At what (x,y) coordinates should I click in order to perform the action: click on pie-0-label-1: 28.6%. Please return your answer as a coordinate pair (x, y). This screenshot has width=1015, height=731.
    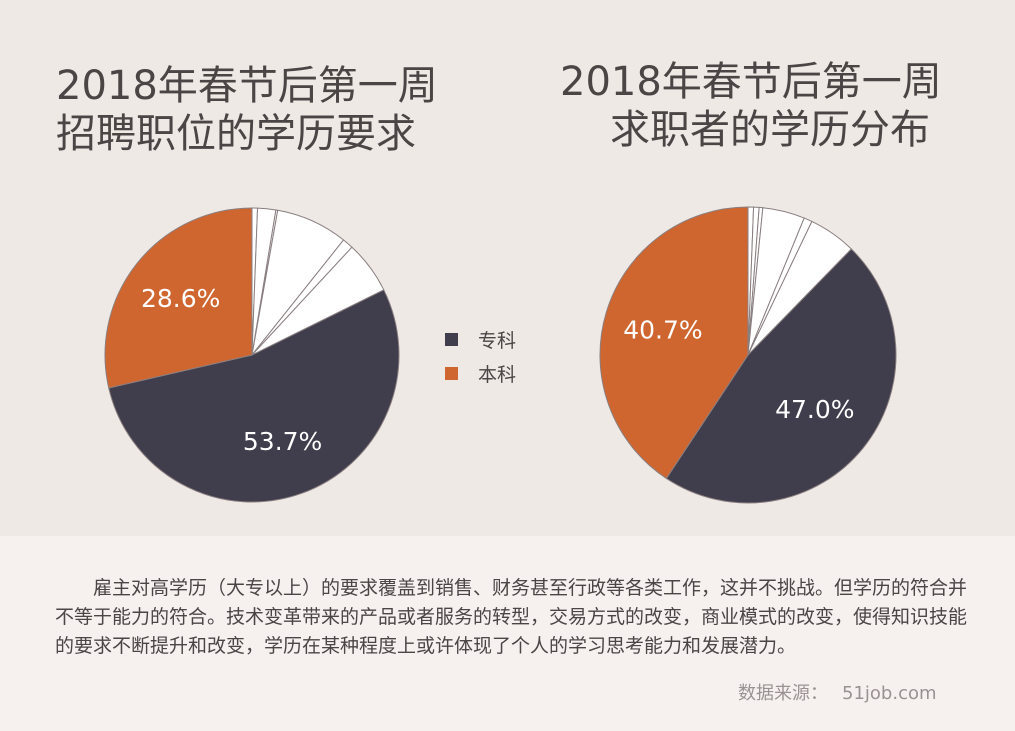
    Looking at the image, I should click on (180, 298).